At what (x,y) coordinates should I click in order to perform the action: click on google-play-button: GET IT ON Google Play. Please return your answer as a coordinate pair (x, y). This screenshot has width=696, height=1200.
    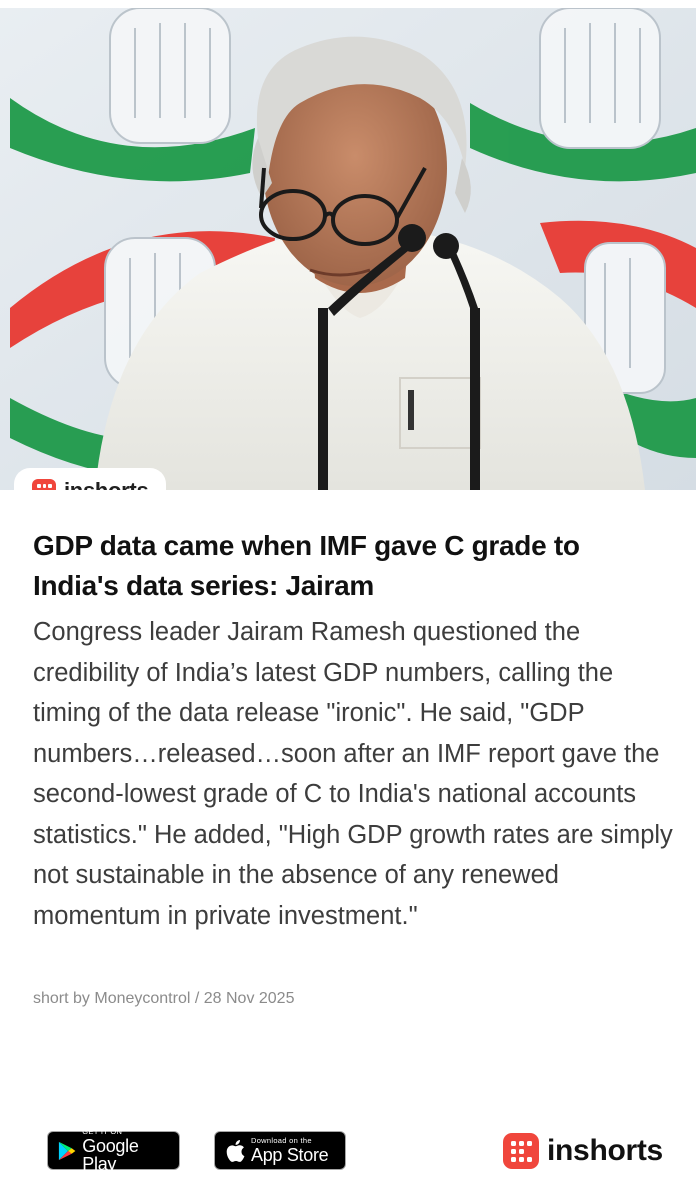
    Looking at the image, I should click on (113, 1150).